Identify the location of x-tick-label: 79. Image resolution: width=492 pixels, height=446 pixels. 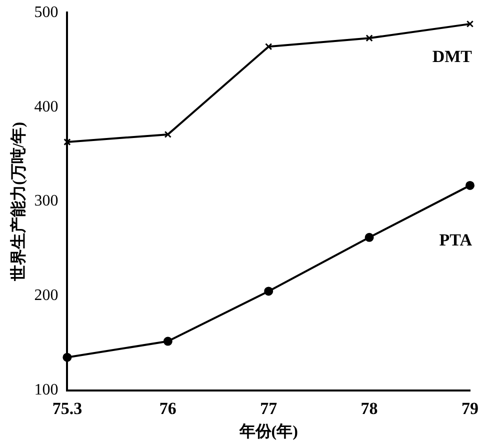
(470, 408).